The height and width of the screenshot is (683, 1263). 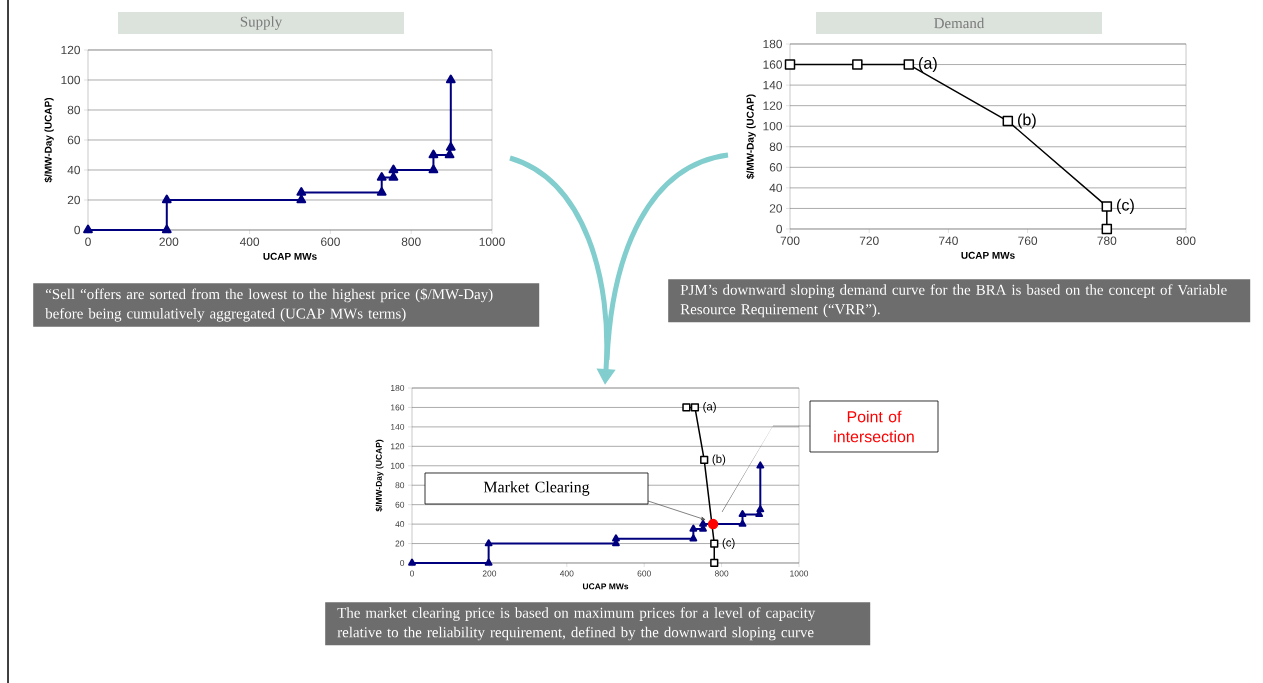 What do you see at coordinates (874, 426) in the screenshot?
I see `text: Point of intersection` at bounding box center [874, 426].